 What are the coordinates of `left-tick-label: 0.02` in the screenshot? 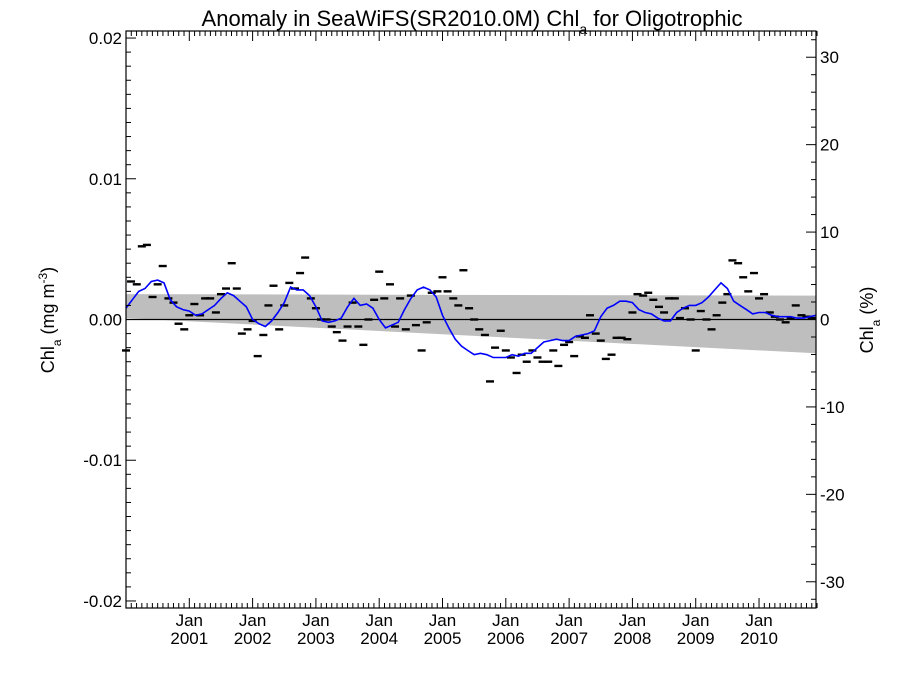 It's located at (105, 38).